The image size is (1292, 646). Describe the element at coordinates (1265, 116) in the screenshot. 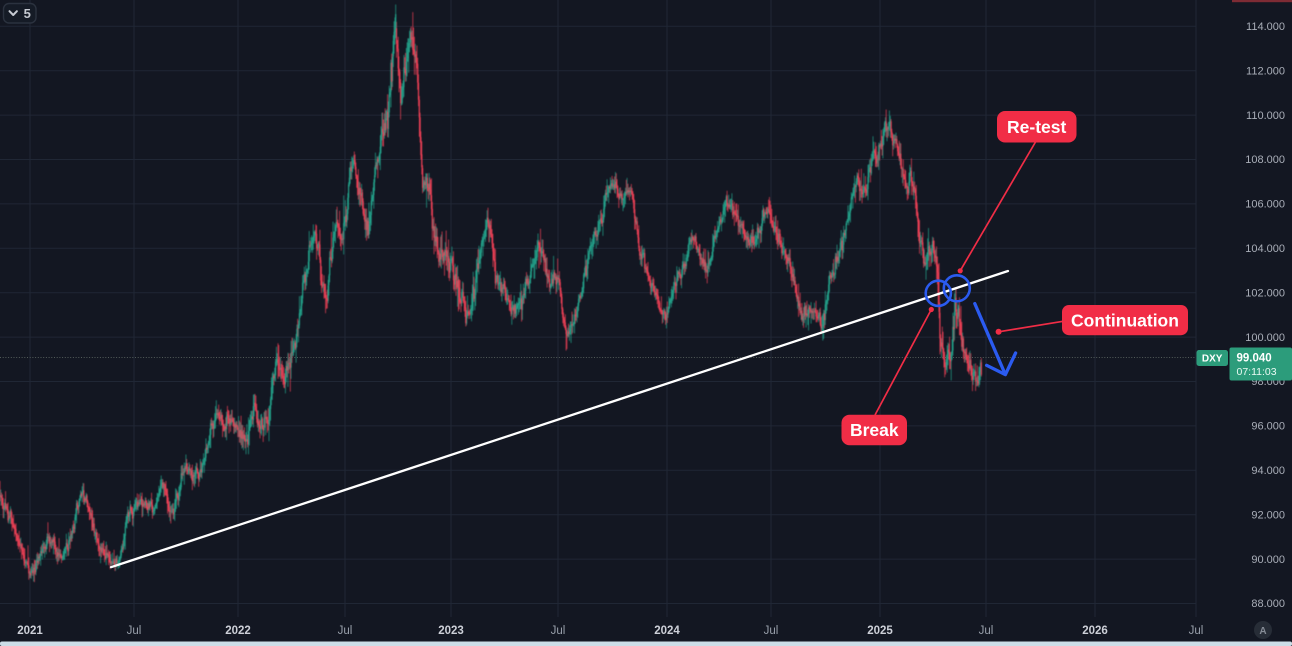

I see `svg-text: 110.000` at that location.